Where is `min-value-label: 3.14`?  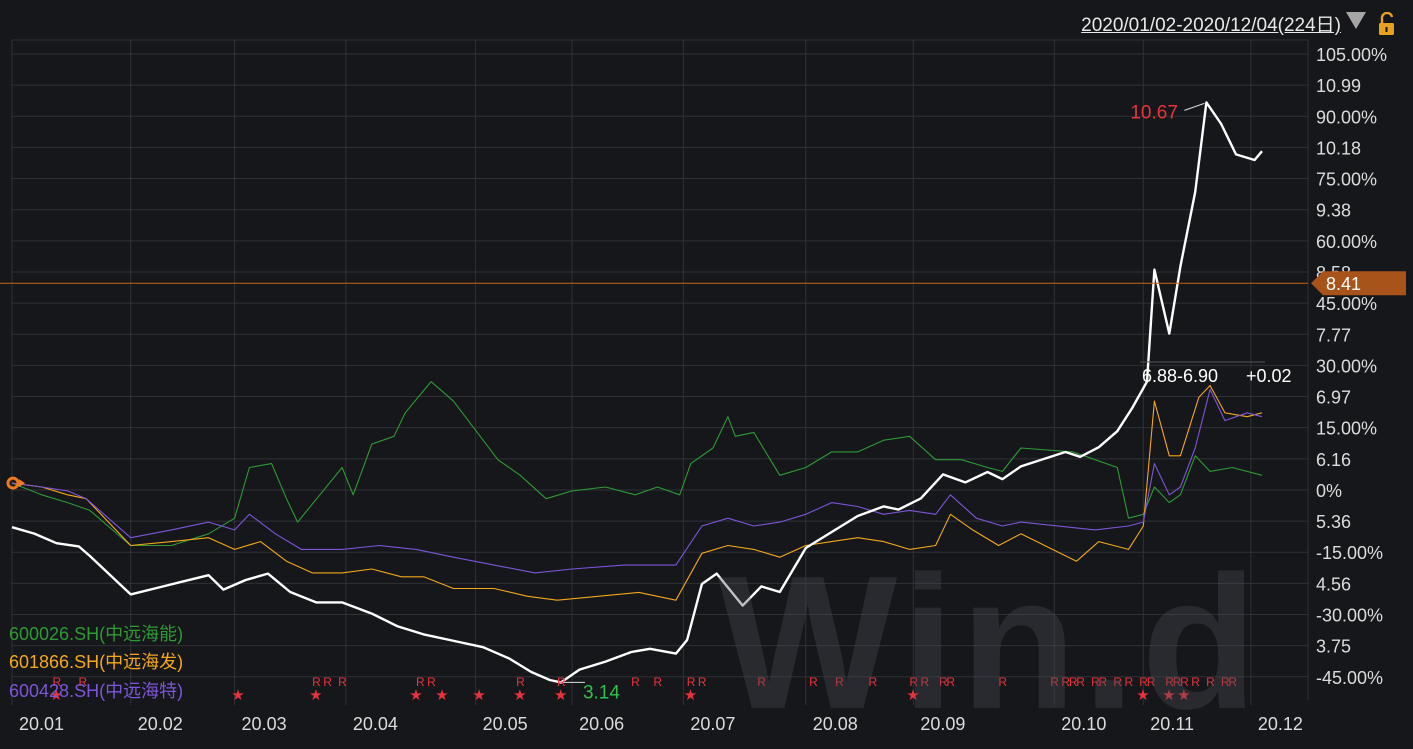
min-value-label: 3.14 is located at coordinates (601, 692).